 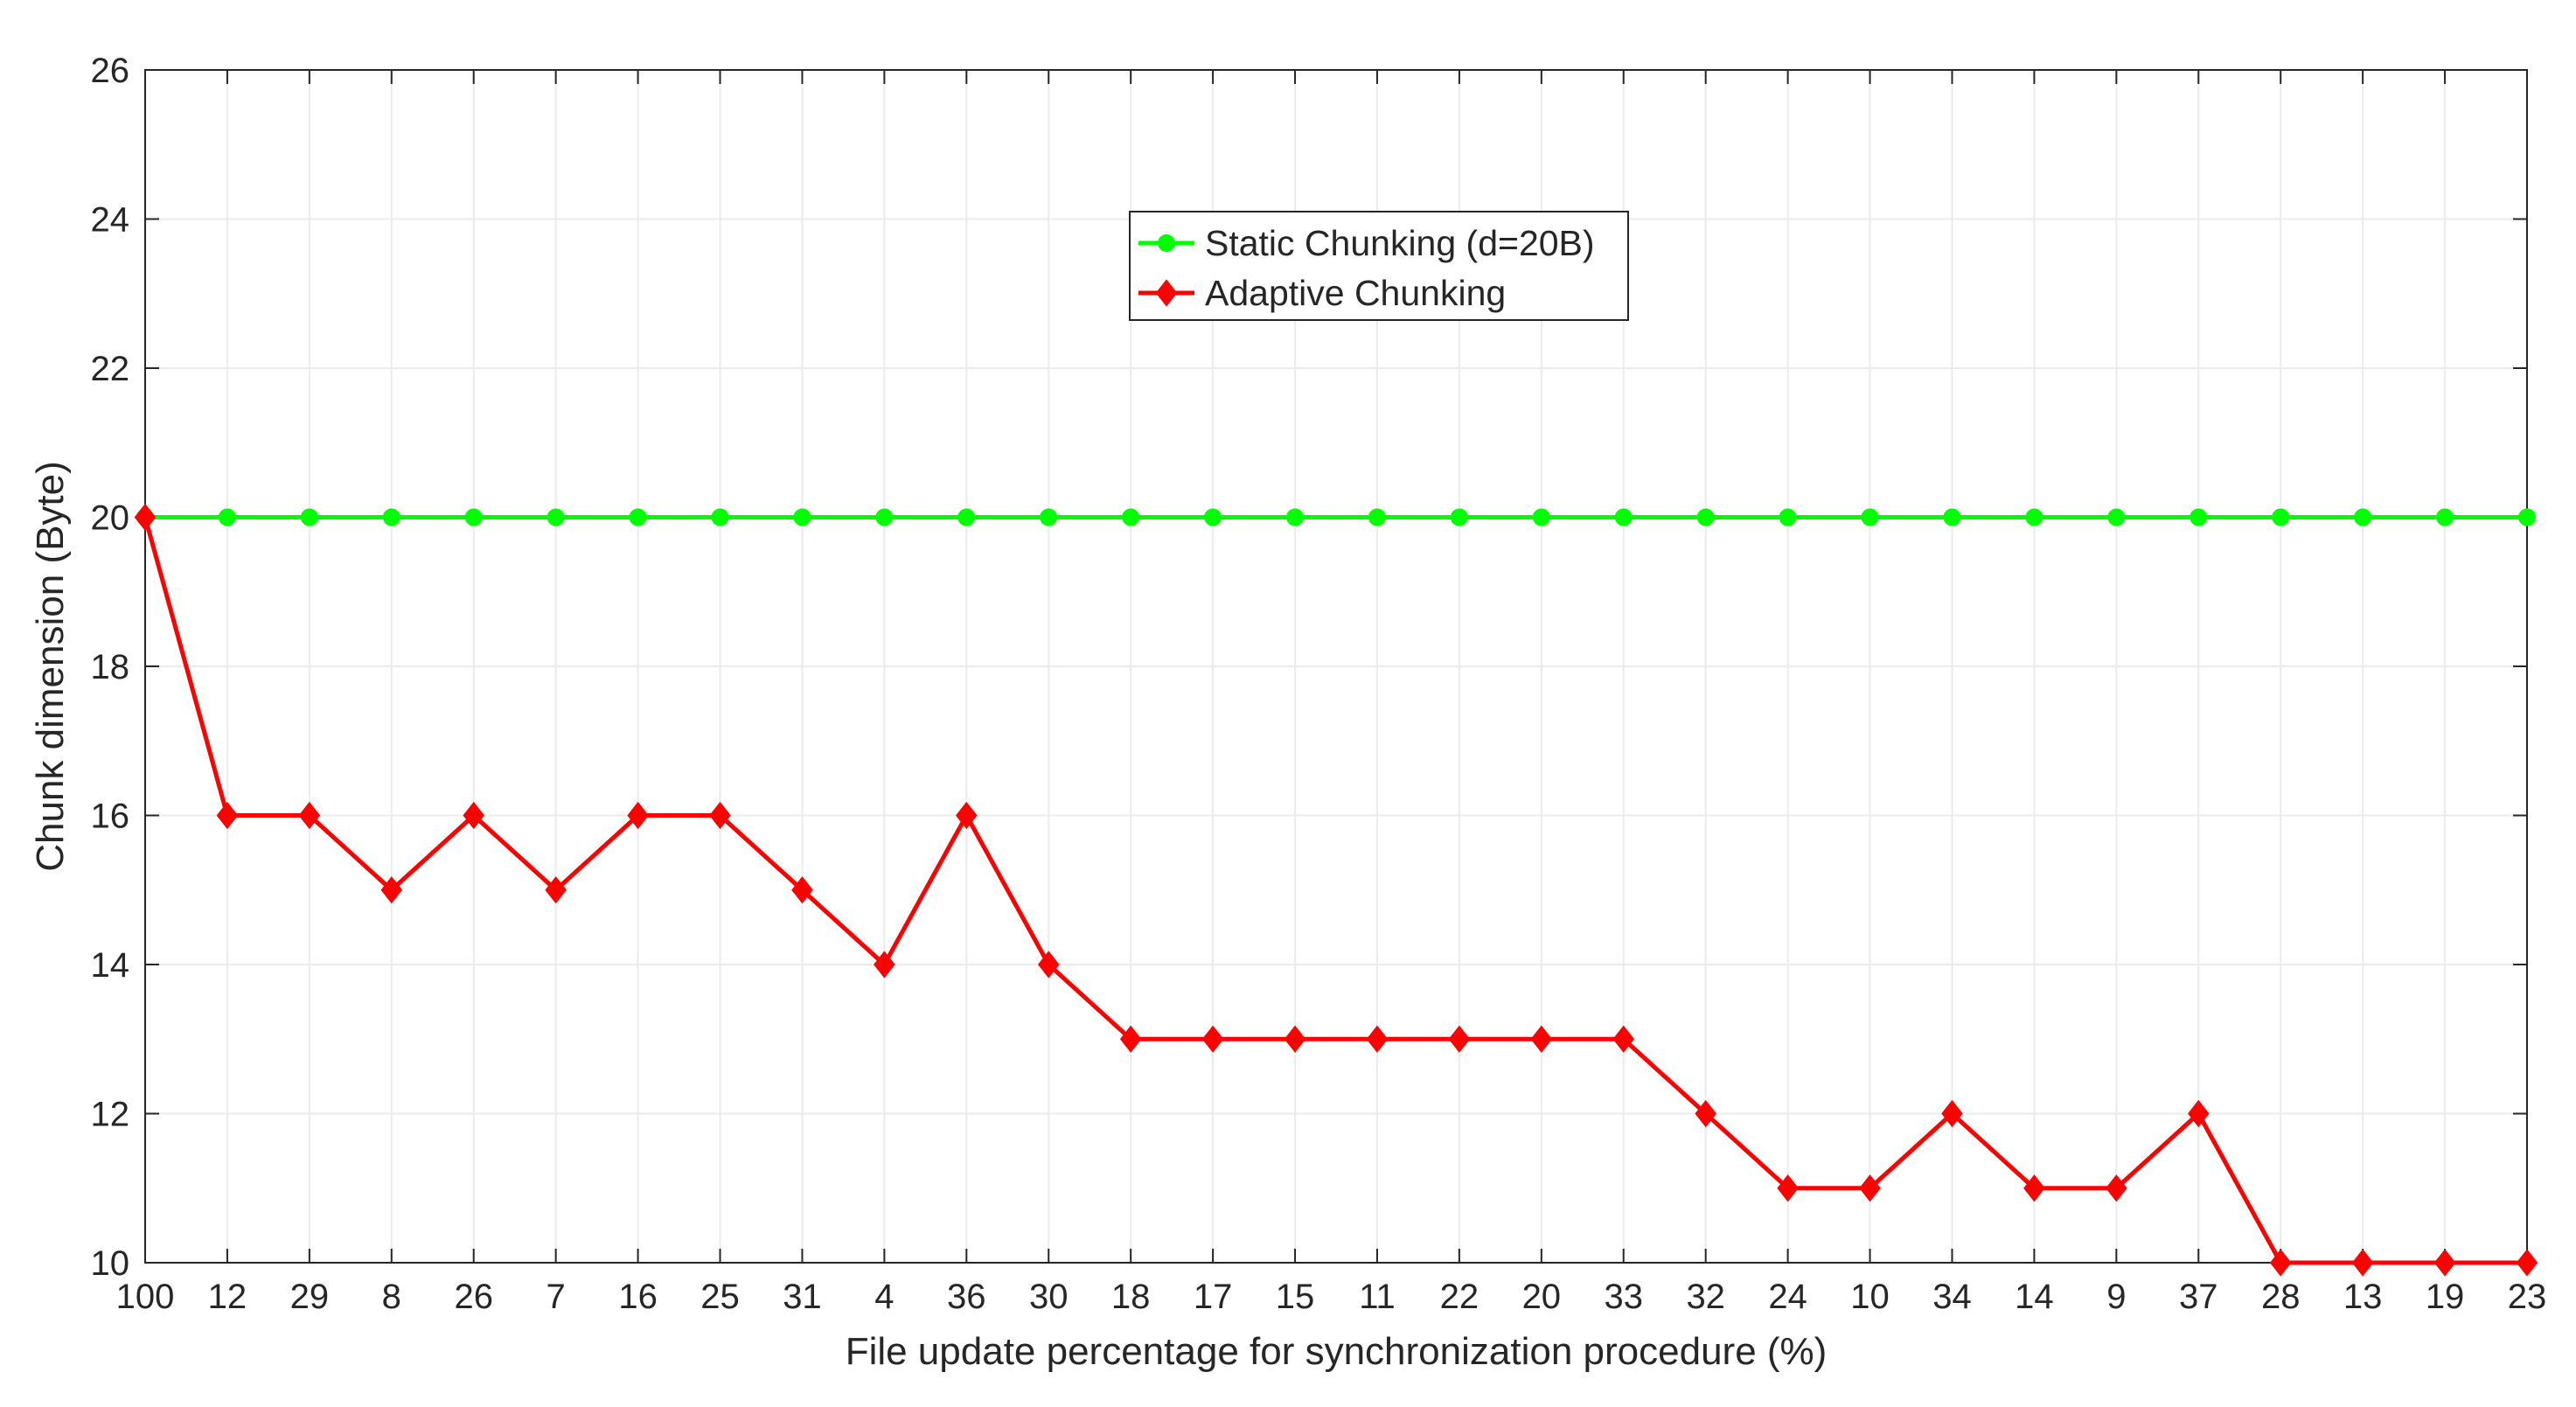 I want to click on legend-label: Static Chunking (d=20B), so click(x=1400, y=243).